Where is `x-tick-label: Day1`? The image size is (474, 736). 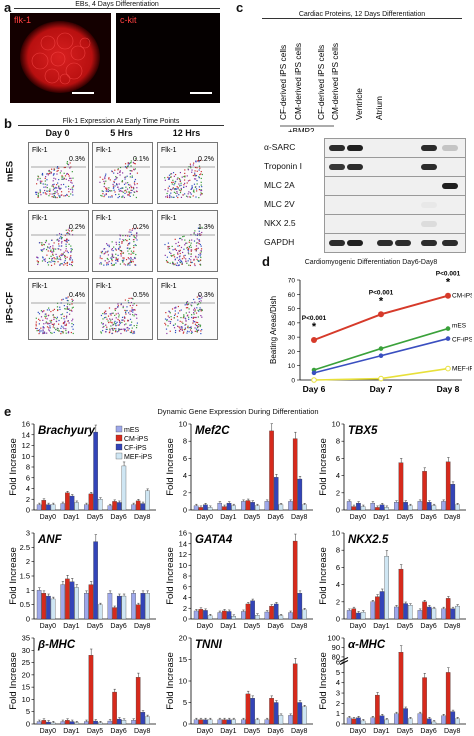 x-tick-label: Day1 is located at coordinates (381, 517).